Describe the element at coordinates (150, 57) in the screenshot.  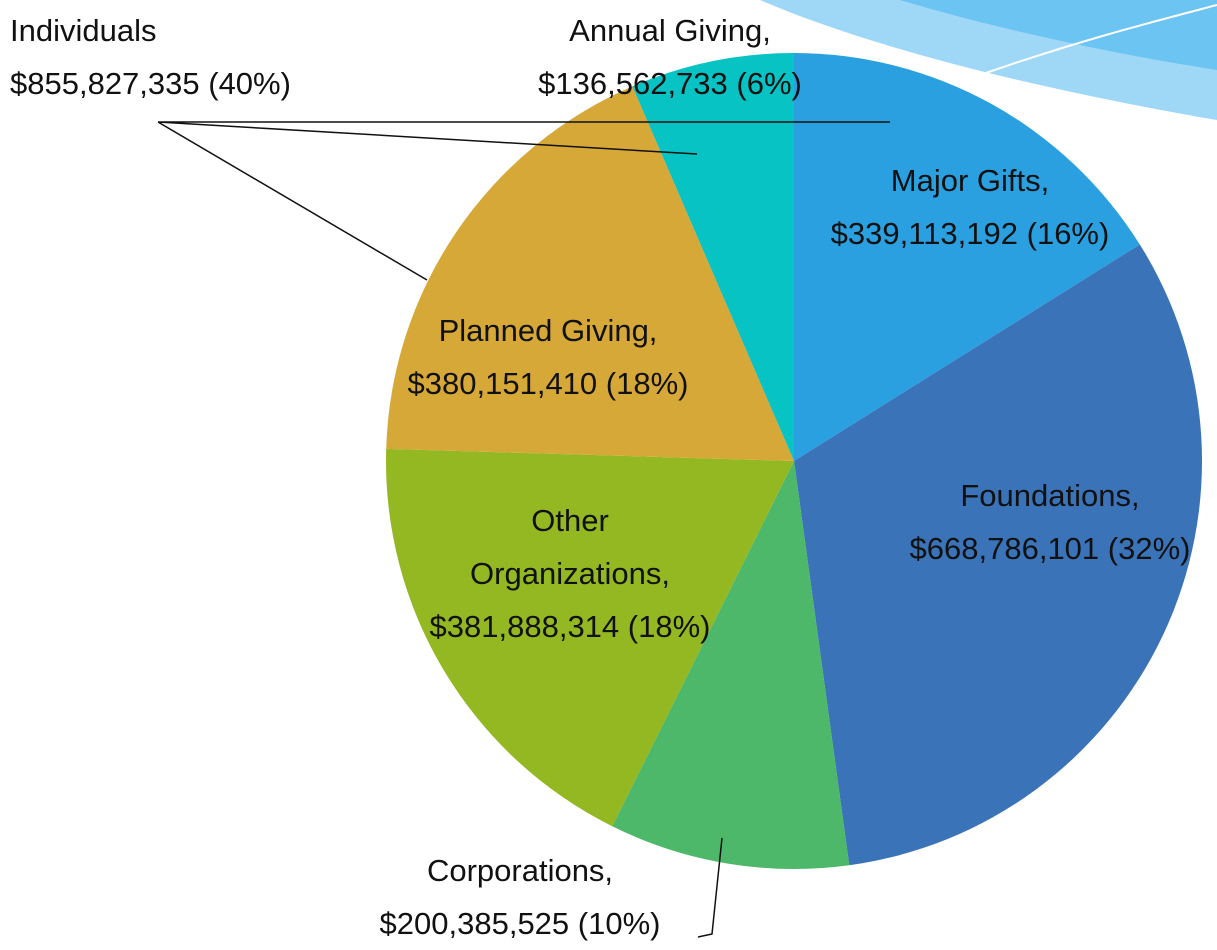
I see `annotation: Individuals $855,827,335 (40%)` at that location.